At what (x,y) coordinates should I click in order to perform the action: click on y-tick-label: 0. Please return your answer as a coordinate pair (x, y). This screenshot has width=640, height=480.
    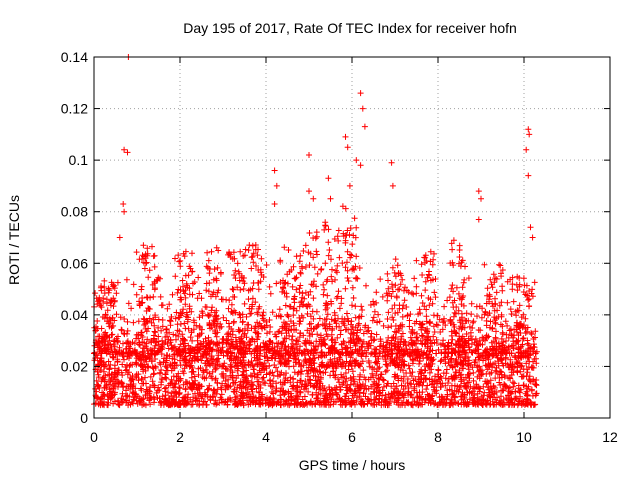
    Looking at the image, I should click on (84, 418).